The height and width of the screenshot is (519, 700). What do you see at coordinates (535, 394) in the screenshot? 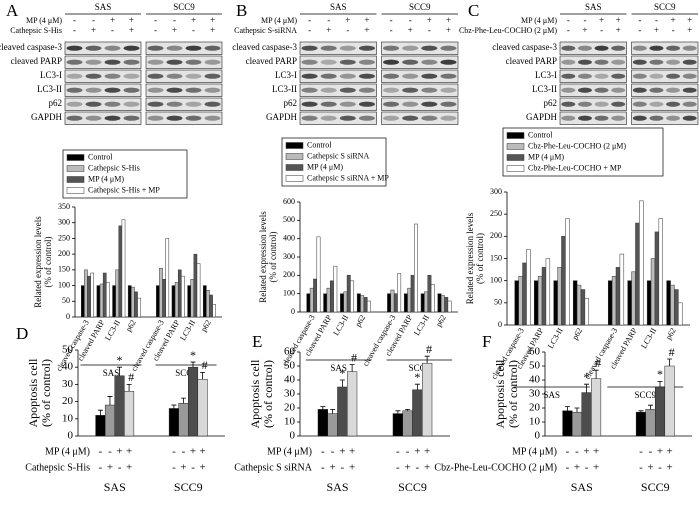
I see `y-tick-label: 30` at bounding box center [535, 394].